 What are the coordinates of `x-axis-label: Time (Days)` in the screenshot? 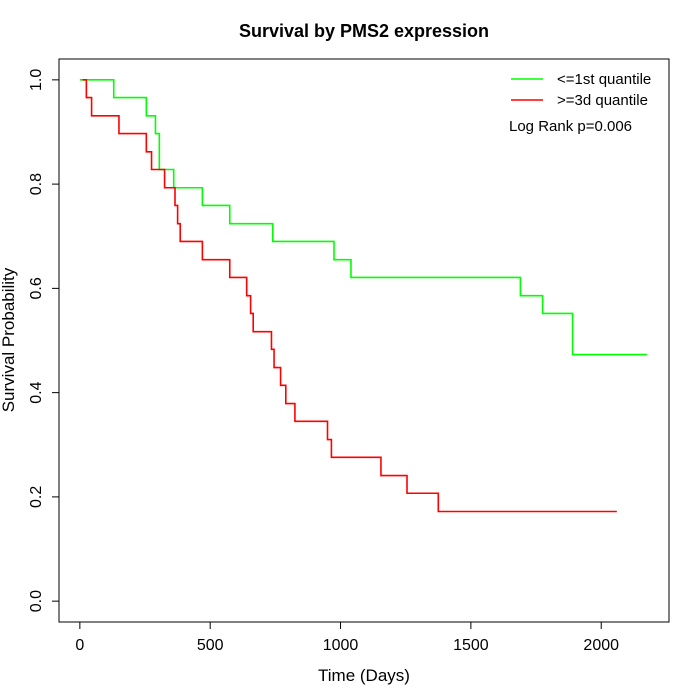 It's located at (364, 675).